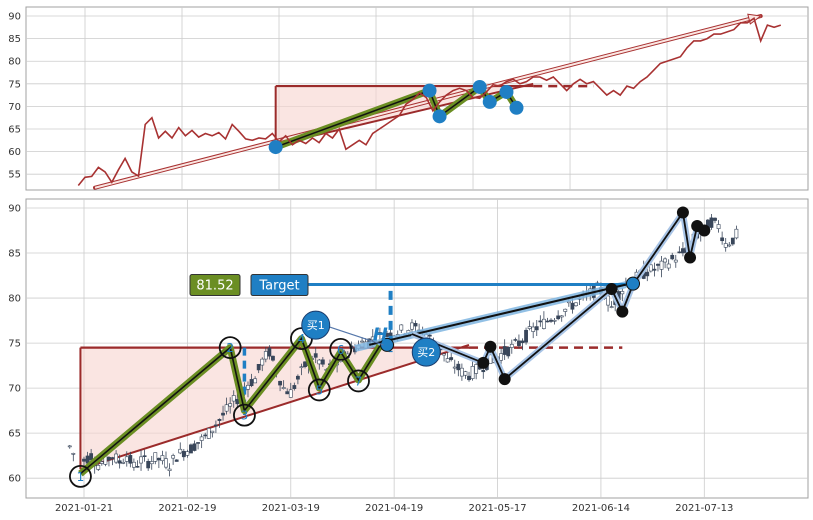  I want to click on pattern-point-label: 1, so click(81, 477).